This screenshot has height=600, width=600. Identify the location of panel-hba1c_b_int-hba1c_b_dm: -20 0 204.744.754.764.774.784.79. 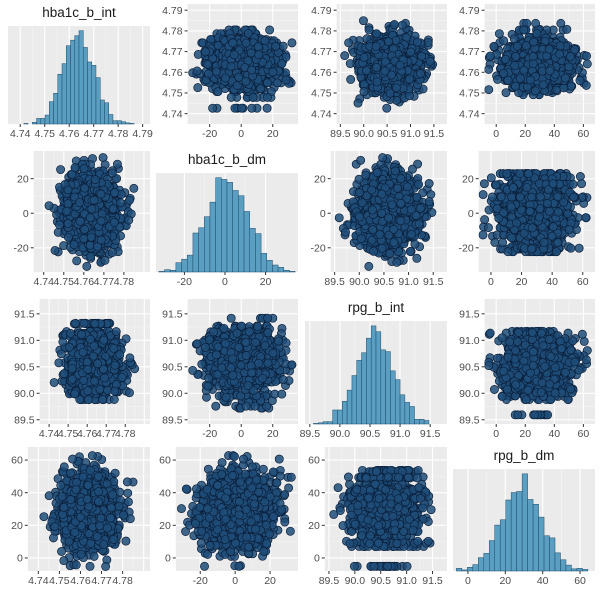
(230, 72).